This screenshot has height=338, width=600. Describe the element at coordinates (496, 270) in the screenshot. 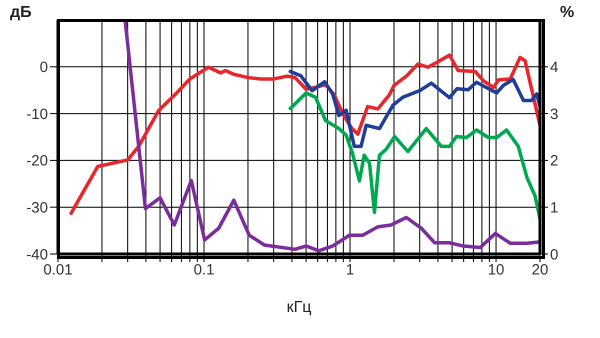

I see `x-tick-label: 10` at that location.